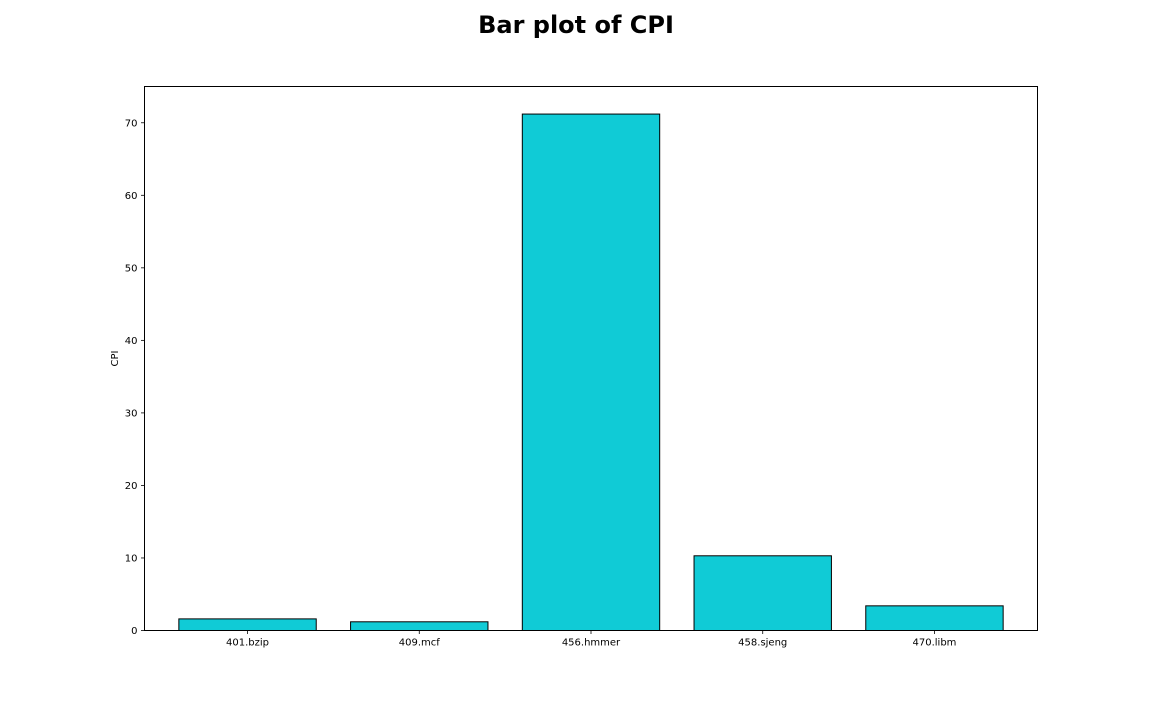 The image size is (1152, 720). Describe the element at coordinates (115, 359) in the screenshot. I see `y-axis-label: CPI` at that location.